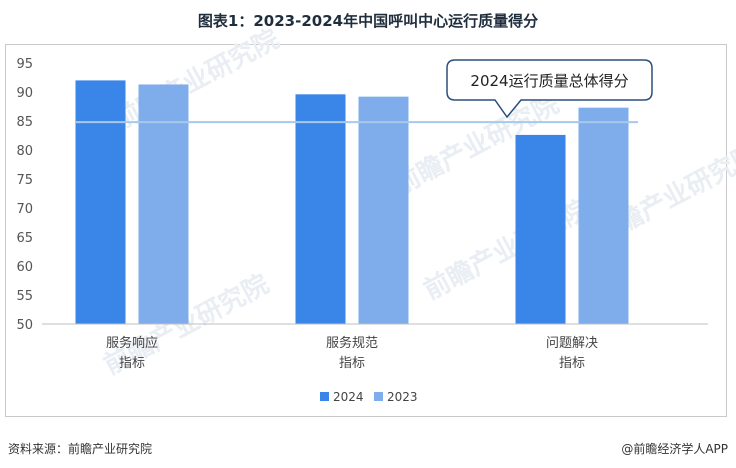  What do you see at coordinates (24, 180) in the screenshot?
I see `y-tick-label: 75` at bounding box center [24, 180].